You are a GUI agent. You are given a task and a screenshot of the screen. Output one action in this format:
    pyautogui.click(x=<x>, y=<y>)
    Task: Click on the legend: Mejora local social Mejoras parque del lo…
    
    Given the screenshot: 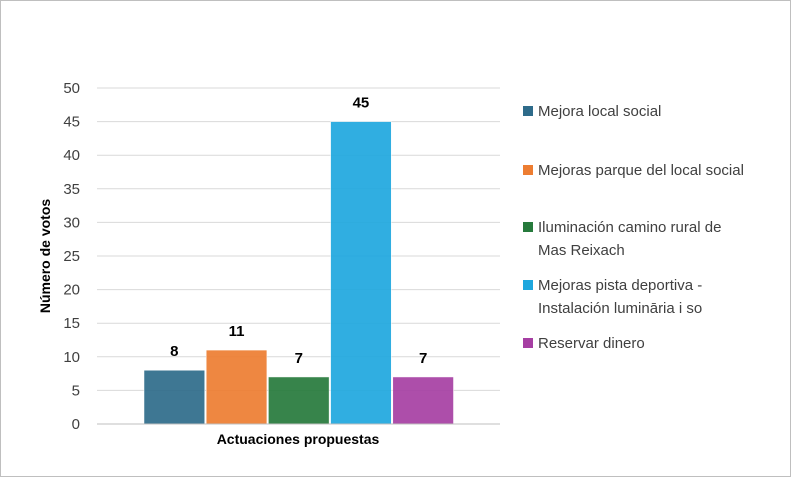 What is the action you would take?
    pyautogui.click(x=633, y=227)
    